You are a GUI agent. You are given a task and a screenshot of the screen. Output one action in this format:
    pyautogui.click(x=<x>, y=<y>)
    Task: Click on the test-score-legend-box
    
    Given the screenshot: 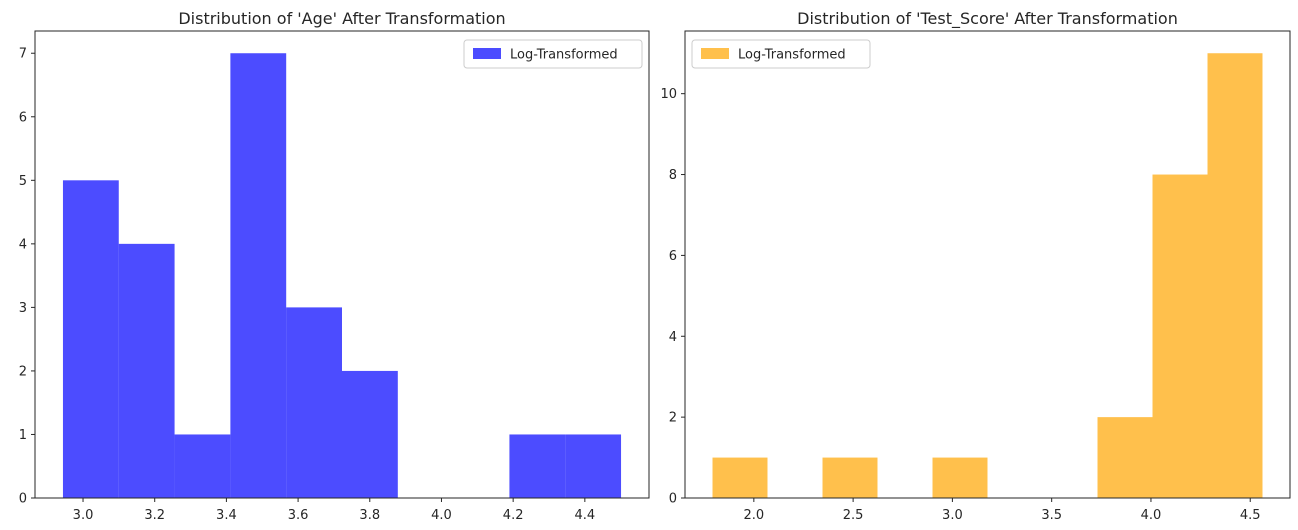 What is the action you would take?
    pyautogui.click(x=781, y=54)
    